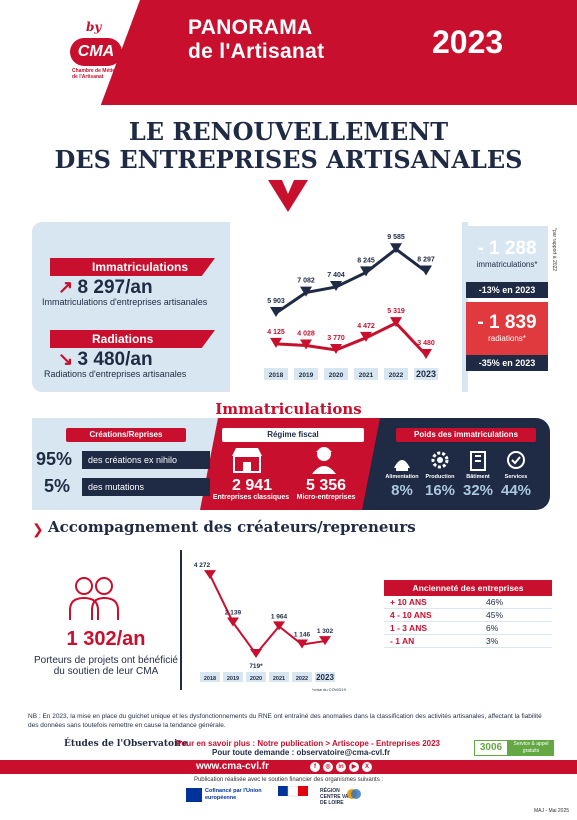  Describe the element at coordinates (396, 311) in the screenshot. I see `data-label: 5 319` at that location.